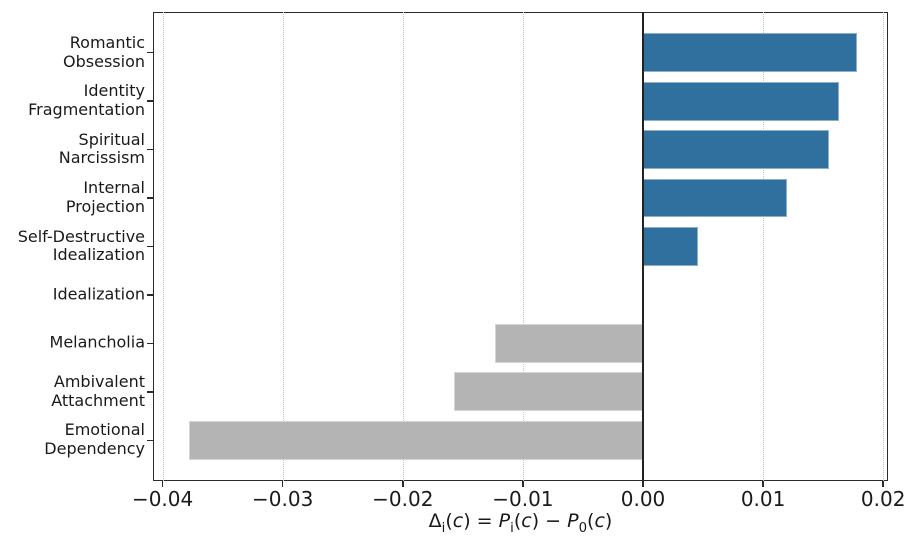 This screenshot has width=917, height=550. What do you see at coordinates (715, 198) in the screenshot?
I see `bar-internal-projection` at bounding box center [715, 198].